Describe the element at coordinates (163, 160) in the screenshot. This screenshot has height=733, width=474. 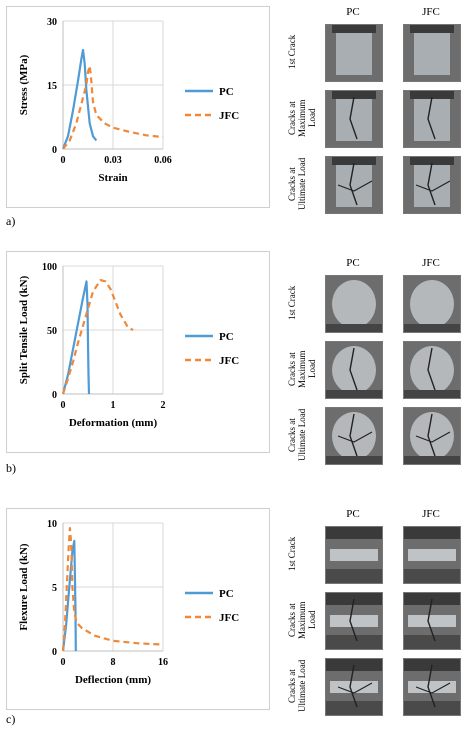
I see `x-tick-label: 0.06` at that location.